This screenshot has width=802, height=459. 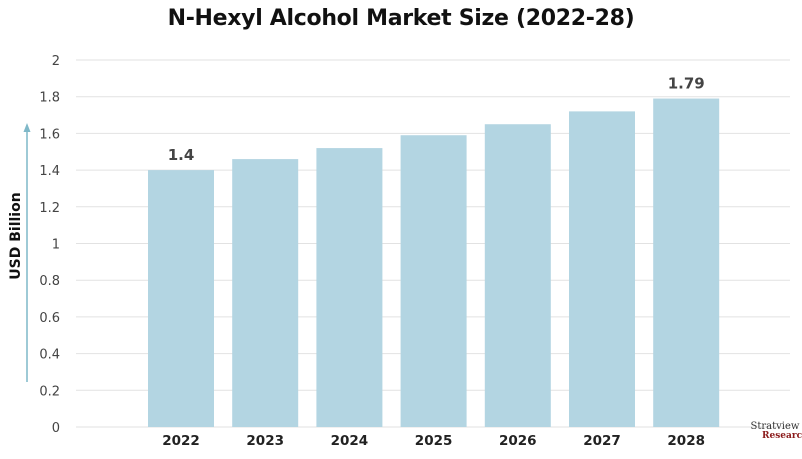 I want to click on bar-2028, so click(x=686, y=262).